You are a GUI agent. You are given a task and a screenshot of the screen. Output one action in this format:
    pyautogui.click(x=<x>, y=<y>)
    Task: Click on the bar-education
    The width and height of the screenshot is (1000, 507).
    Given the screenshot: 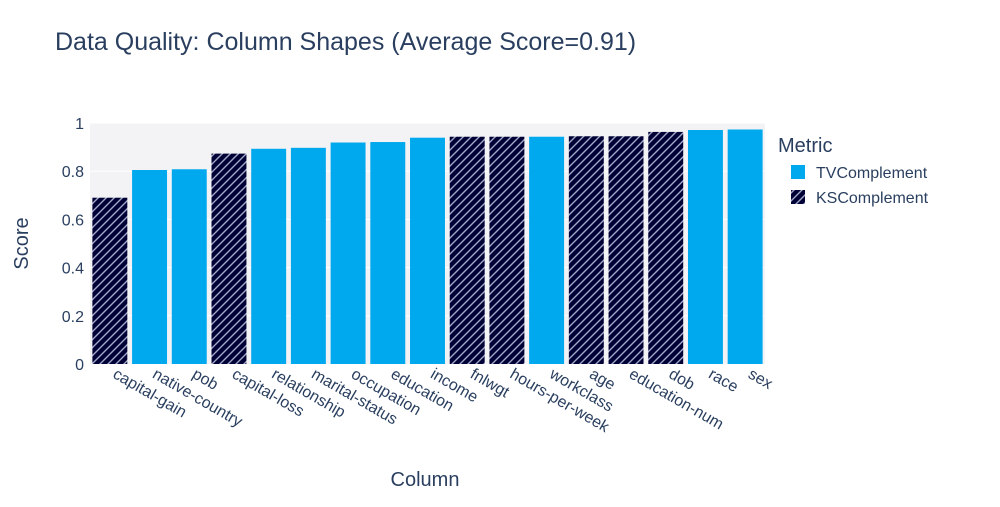 What is the action you would take?
    pyautogui.click(x=388, y=253)
    